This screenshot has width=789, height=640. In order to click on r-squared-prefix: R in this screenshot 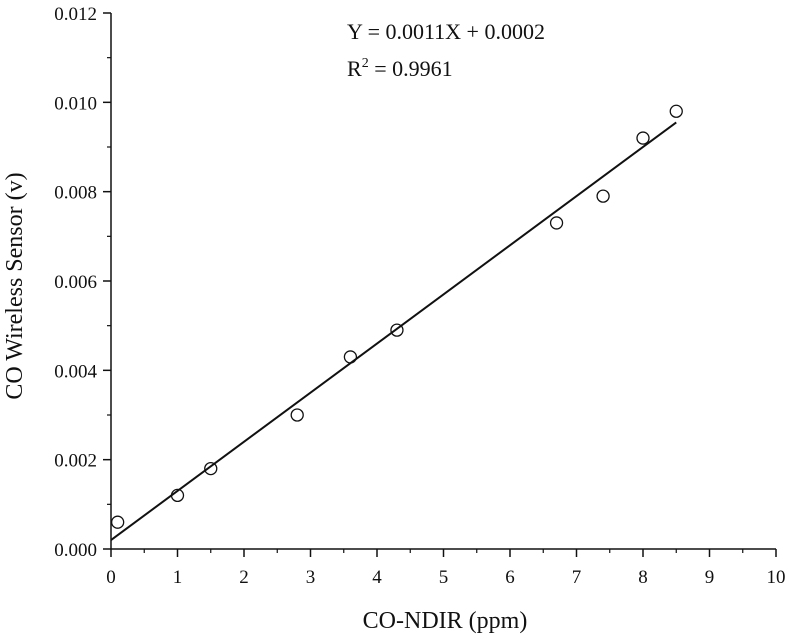, I will do `click(354, 68)`.